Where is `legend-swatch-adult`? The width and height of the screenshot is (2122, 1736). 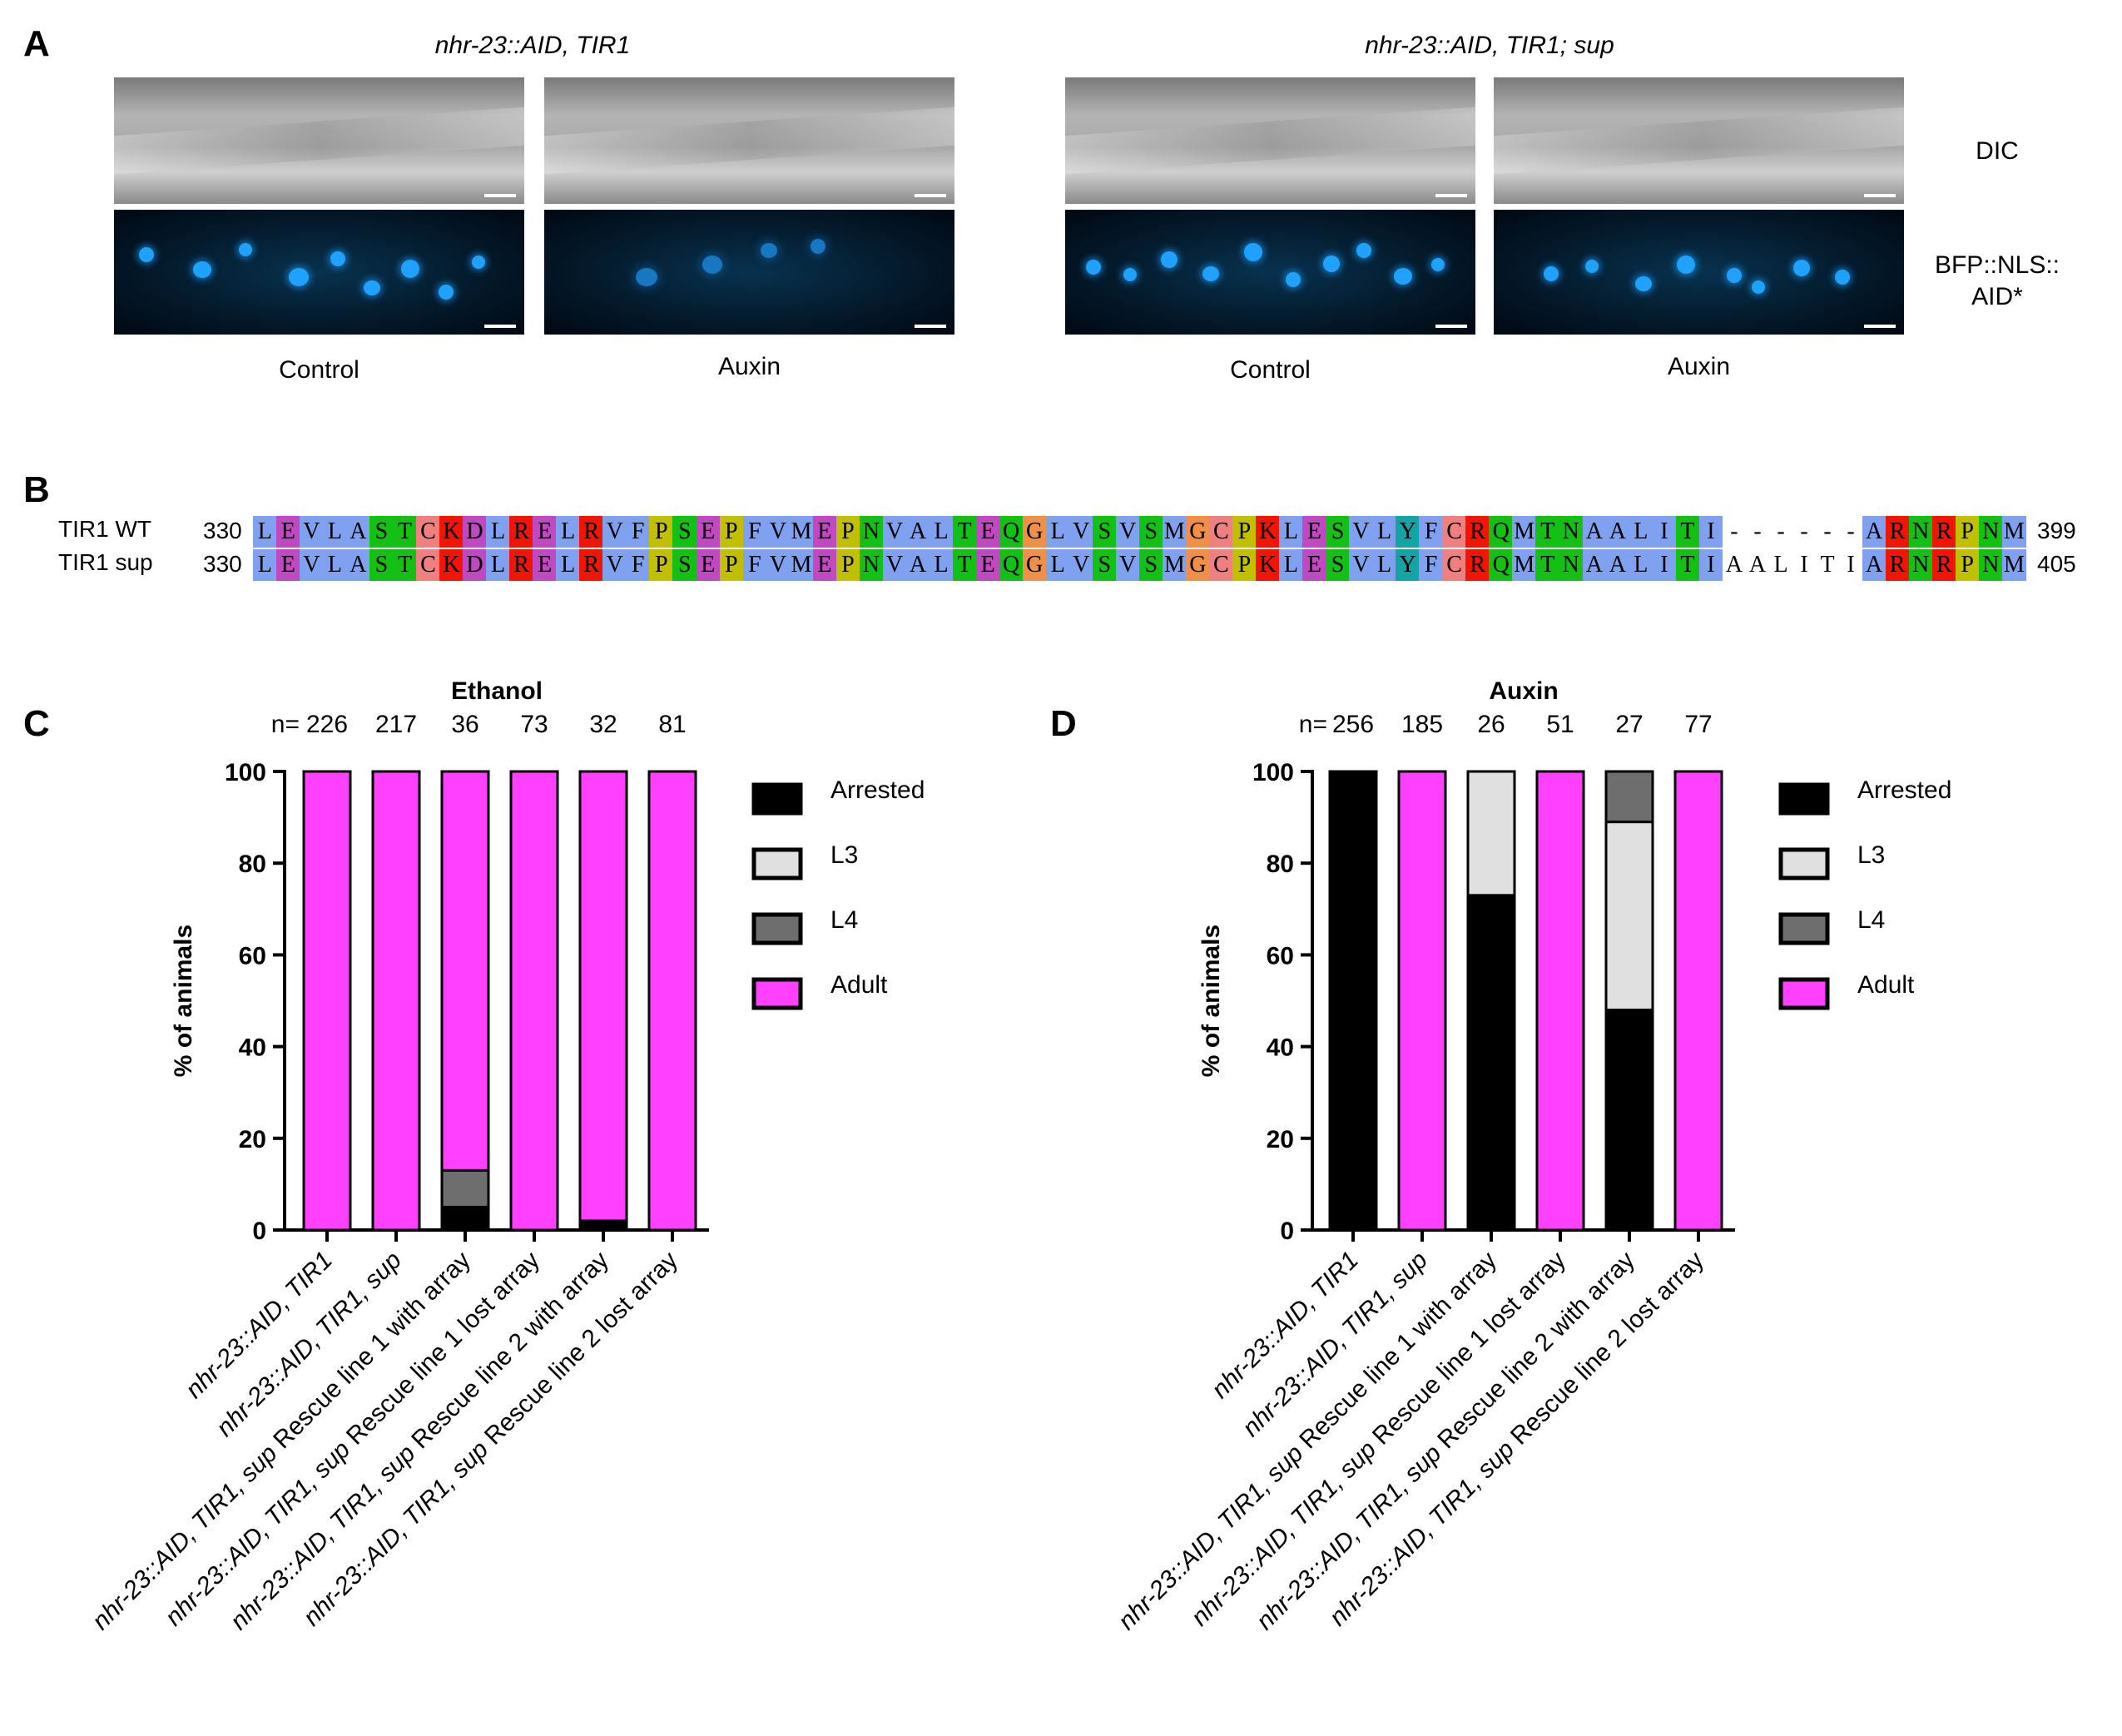 legend-swatch-adult is located at coordinates (777, 994).